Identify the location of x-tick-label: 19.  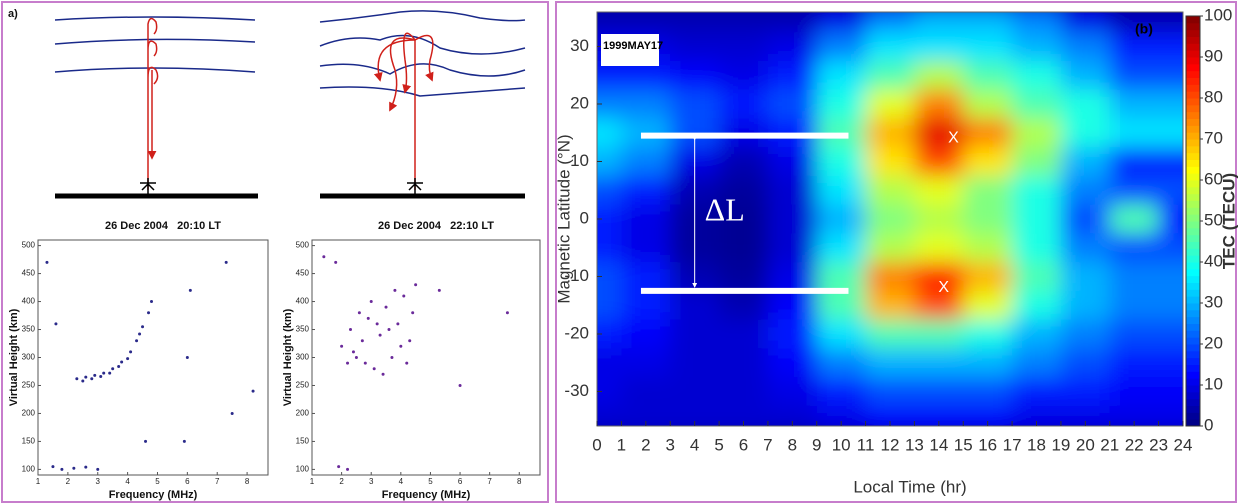
(1060, 444).